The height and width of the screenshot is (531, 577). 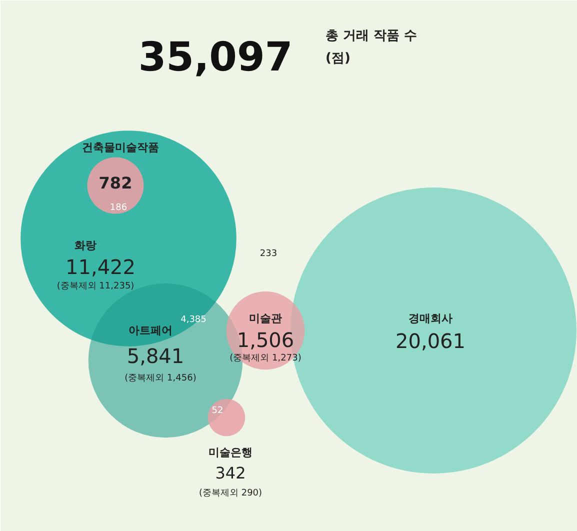 What do you see at coordinates (150, 330) in the screenshot?
I see `category-label: 아트페어` at bounding box center [150, 330].